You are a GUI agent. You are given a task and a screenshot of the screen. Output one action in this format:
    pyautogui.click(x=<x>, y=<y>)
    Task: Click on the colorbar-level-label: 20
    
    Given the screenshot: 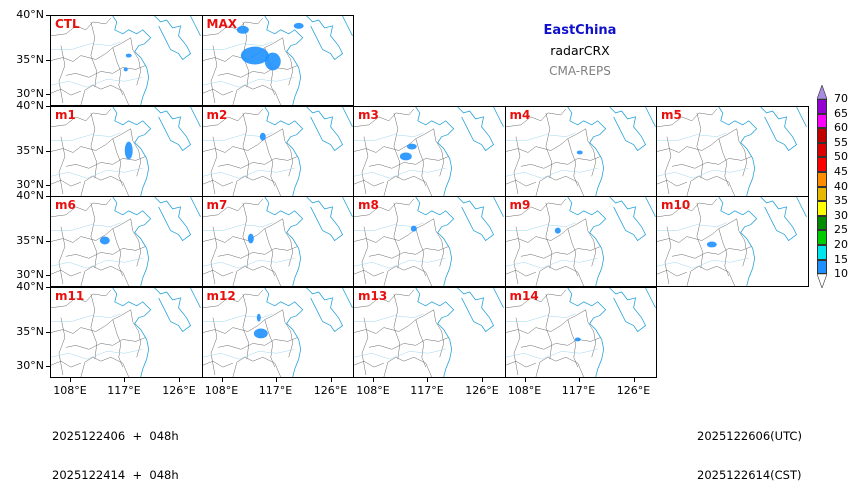 What is the action you would take?
    pyautogui.click(x=841, y=244)
    